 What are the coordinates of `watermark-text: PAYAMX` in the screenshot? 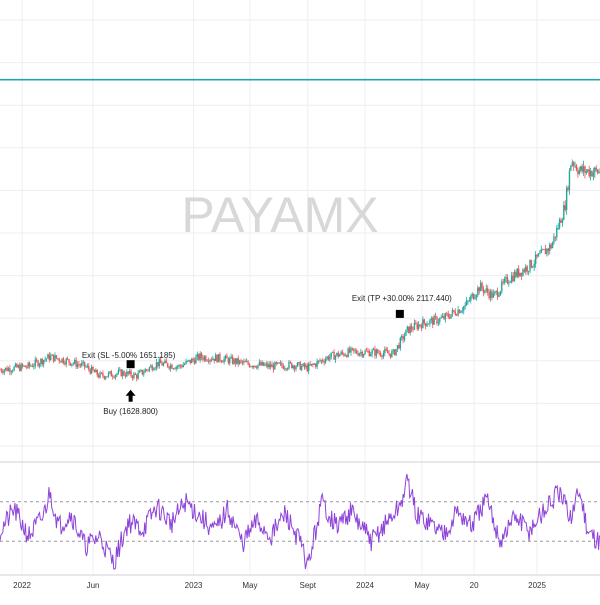 It's located at (279, 215).